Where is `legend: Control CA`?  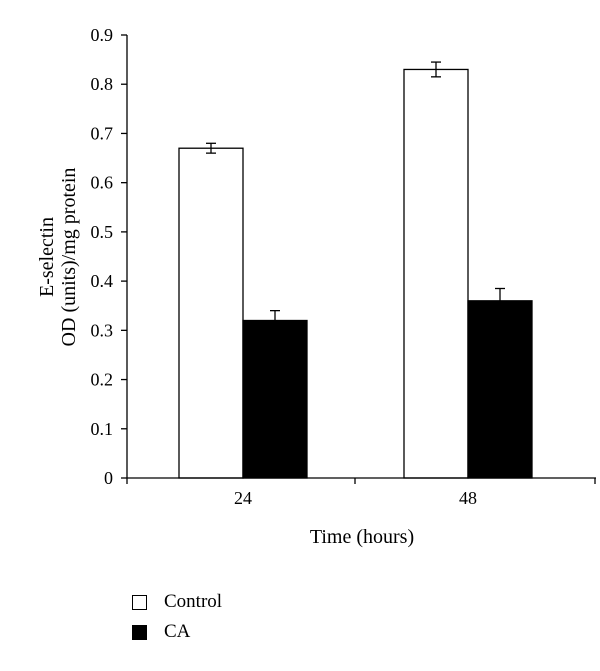 legend: Control CA is located at coordinates (177, 617).